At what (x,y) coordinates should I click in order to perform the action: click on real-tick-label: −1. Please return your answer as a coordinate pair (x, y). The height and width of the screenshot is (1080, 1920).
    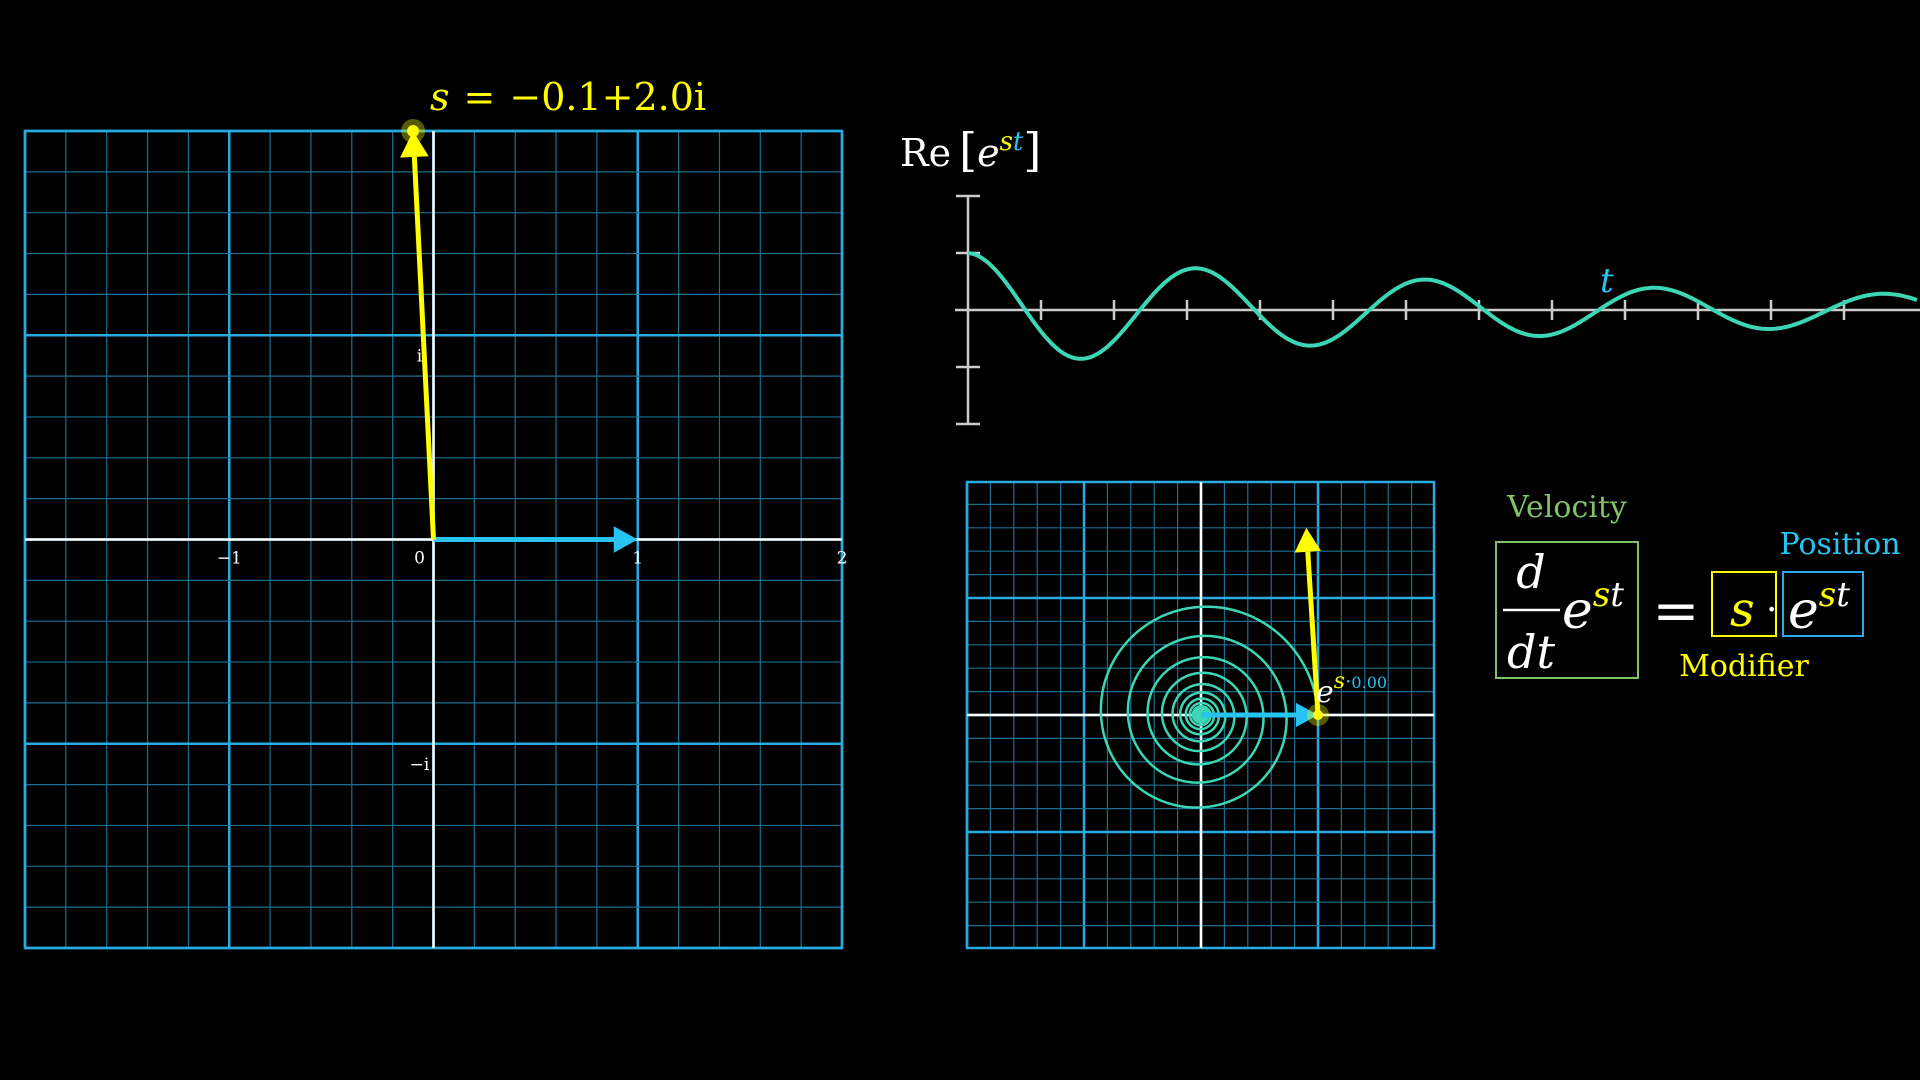
    Looking at the image, I should click on (229, 559).